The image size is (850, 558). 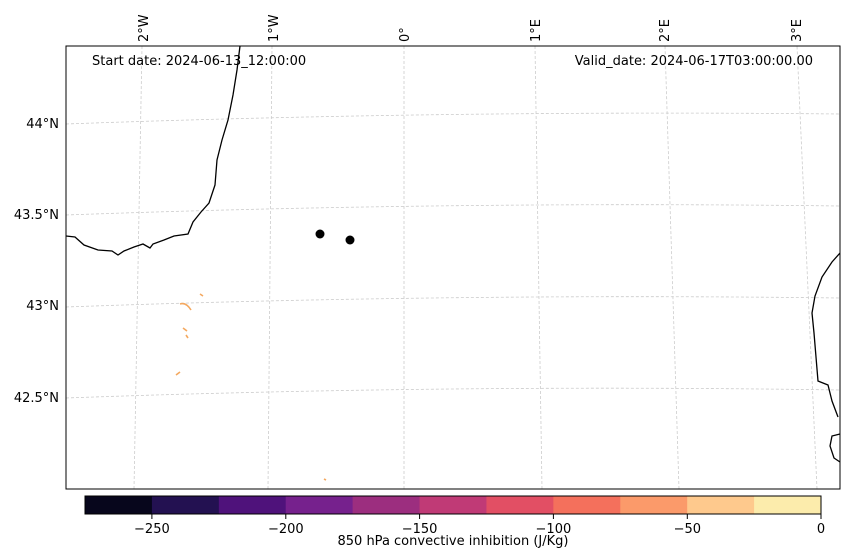 I want to click on colorbar-frame, so click(x=453, y=505).